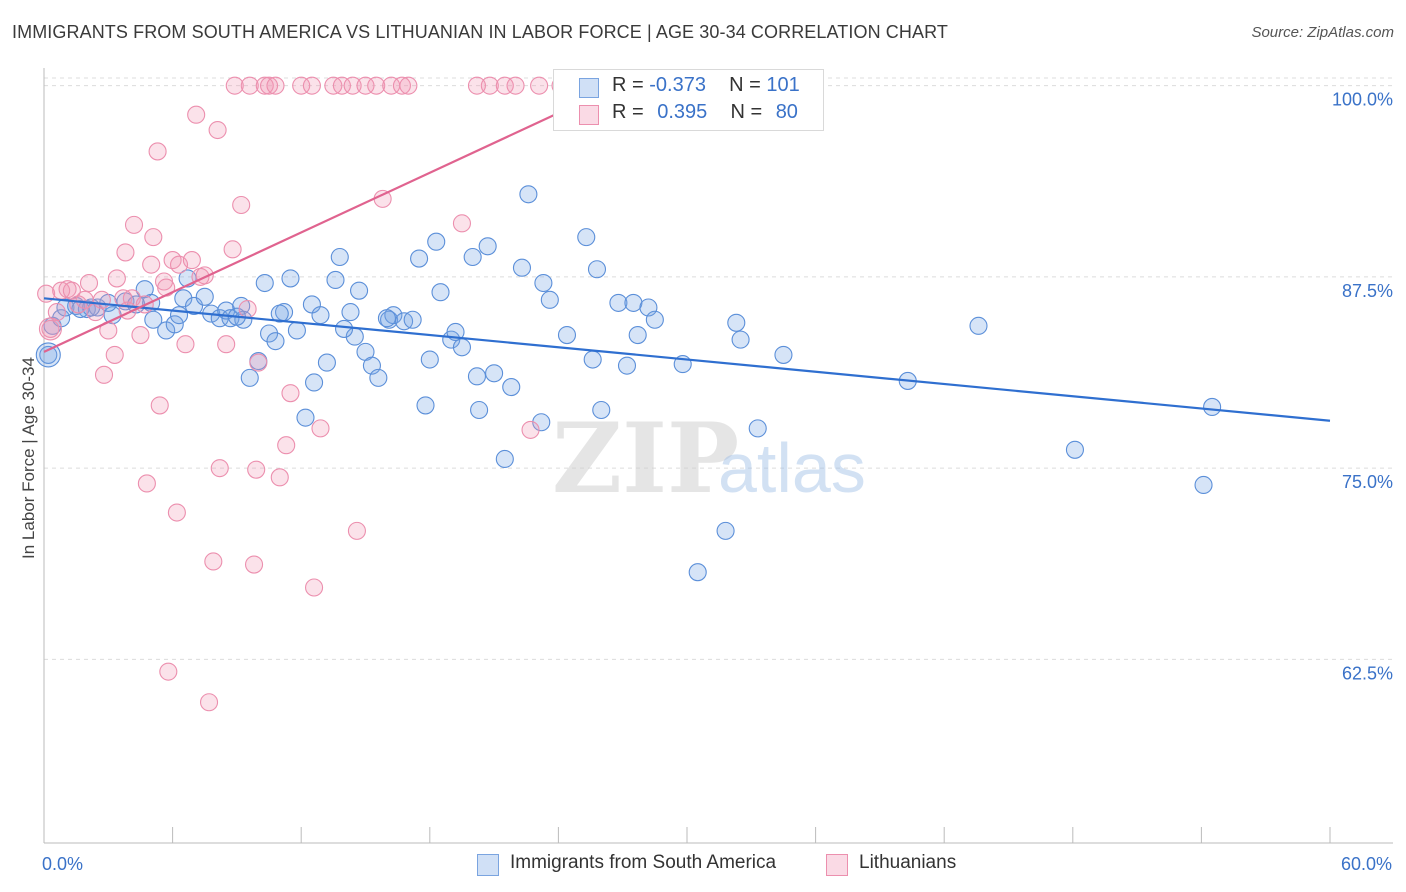  What do you see at coordinates (783, 85) in the screenshot?
I see `legend-n-value: 101` at bounding box center [783, 85].